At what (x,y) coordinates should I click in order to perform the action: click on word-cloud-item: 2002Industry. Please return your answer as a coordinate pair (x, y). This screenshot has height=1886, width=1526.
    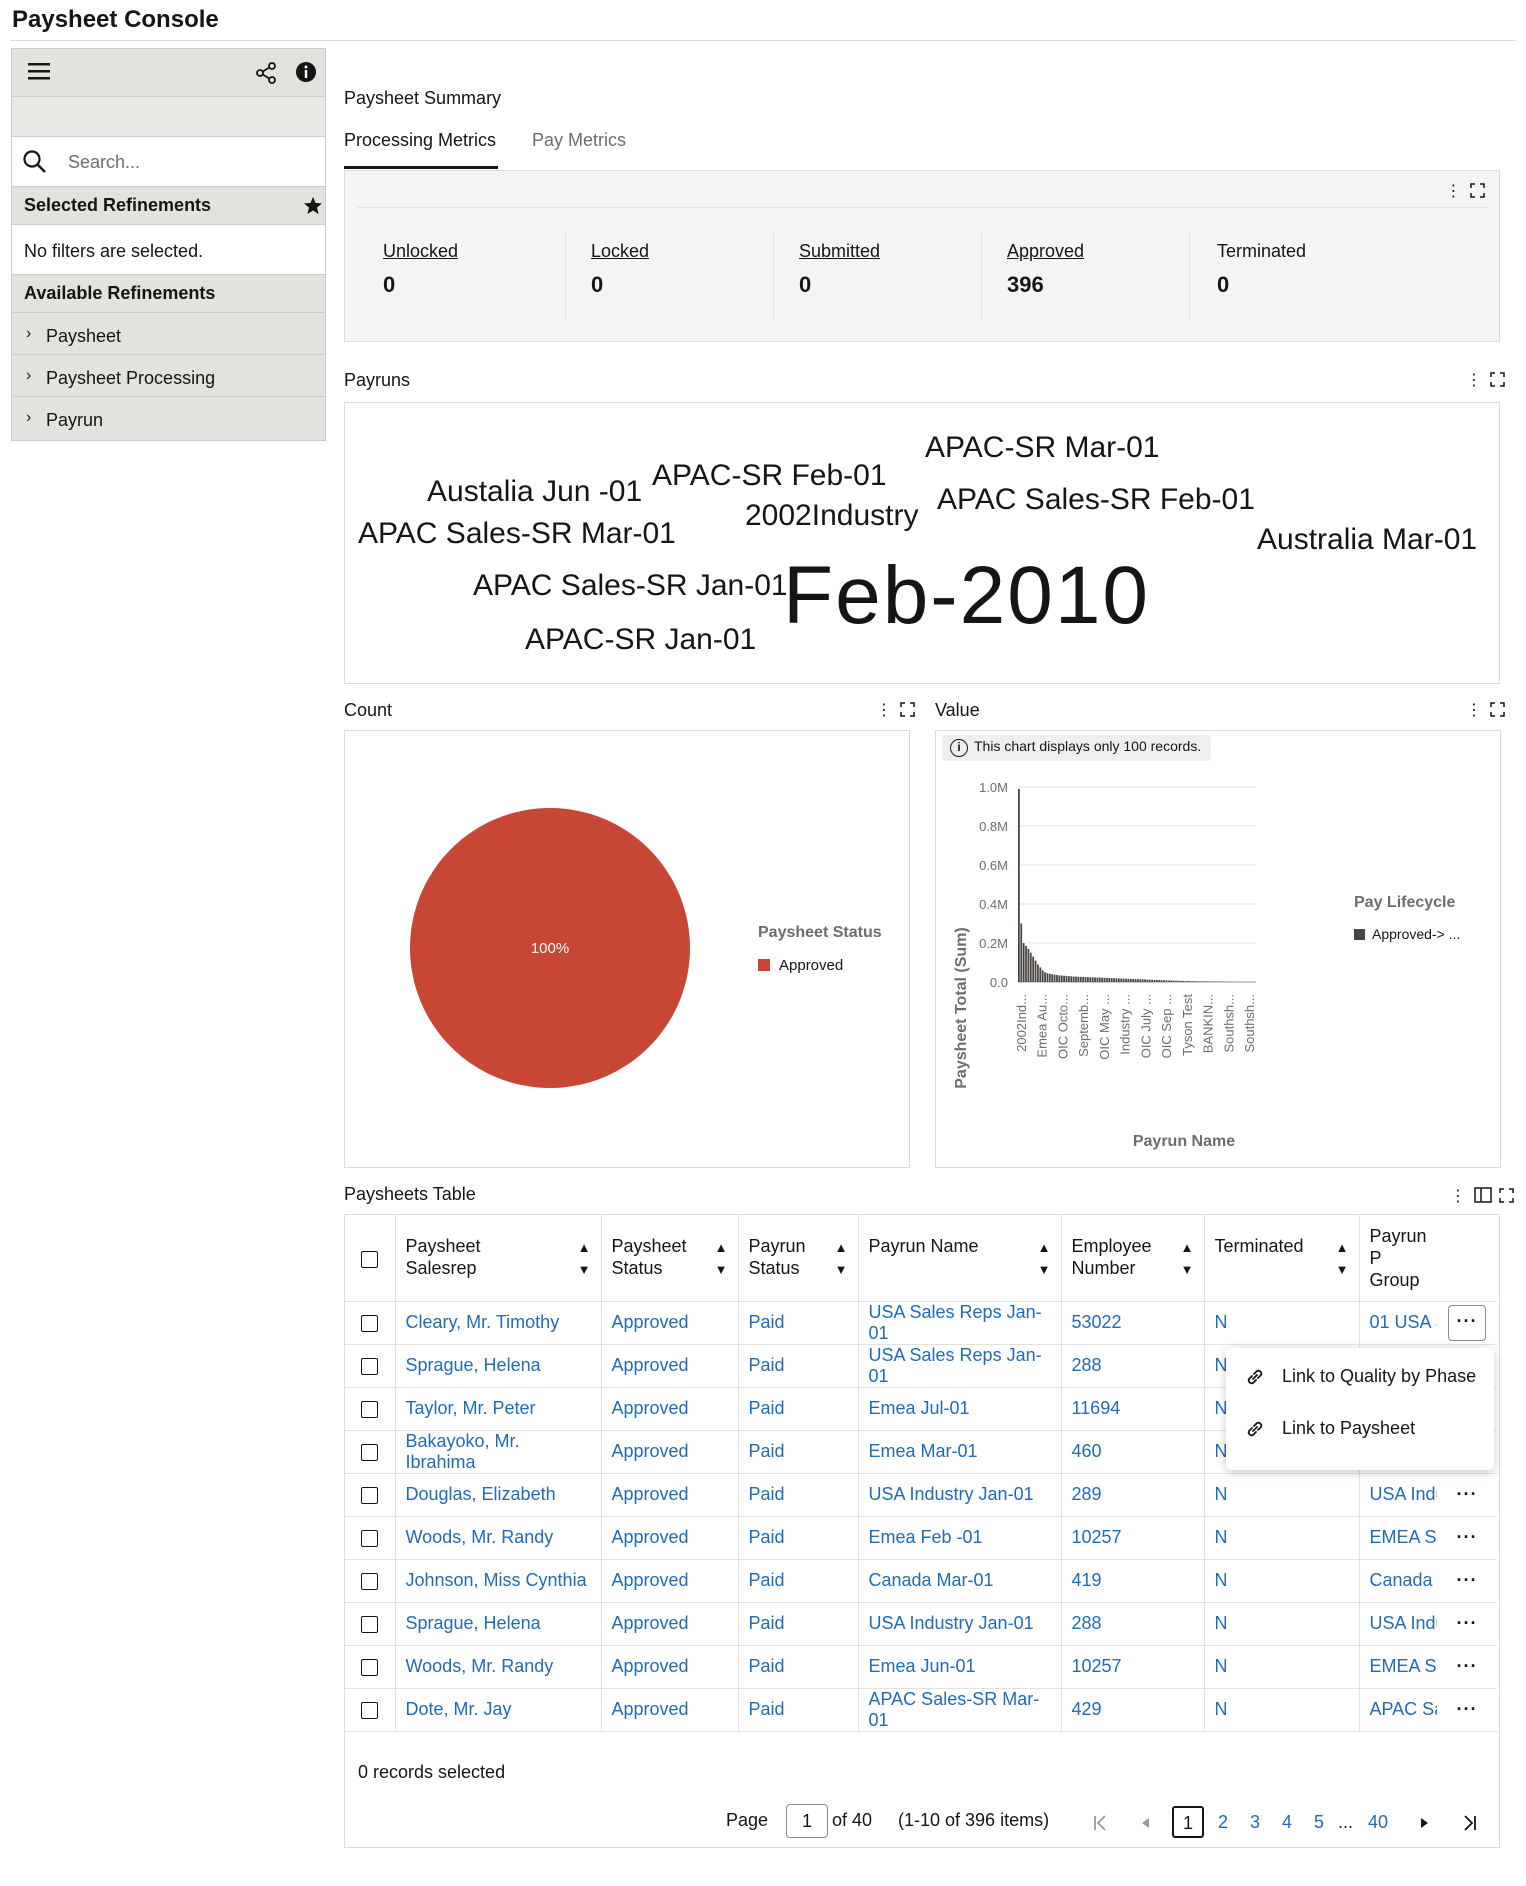
    Looking at the image, I should click on (832, 515).